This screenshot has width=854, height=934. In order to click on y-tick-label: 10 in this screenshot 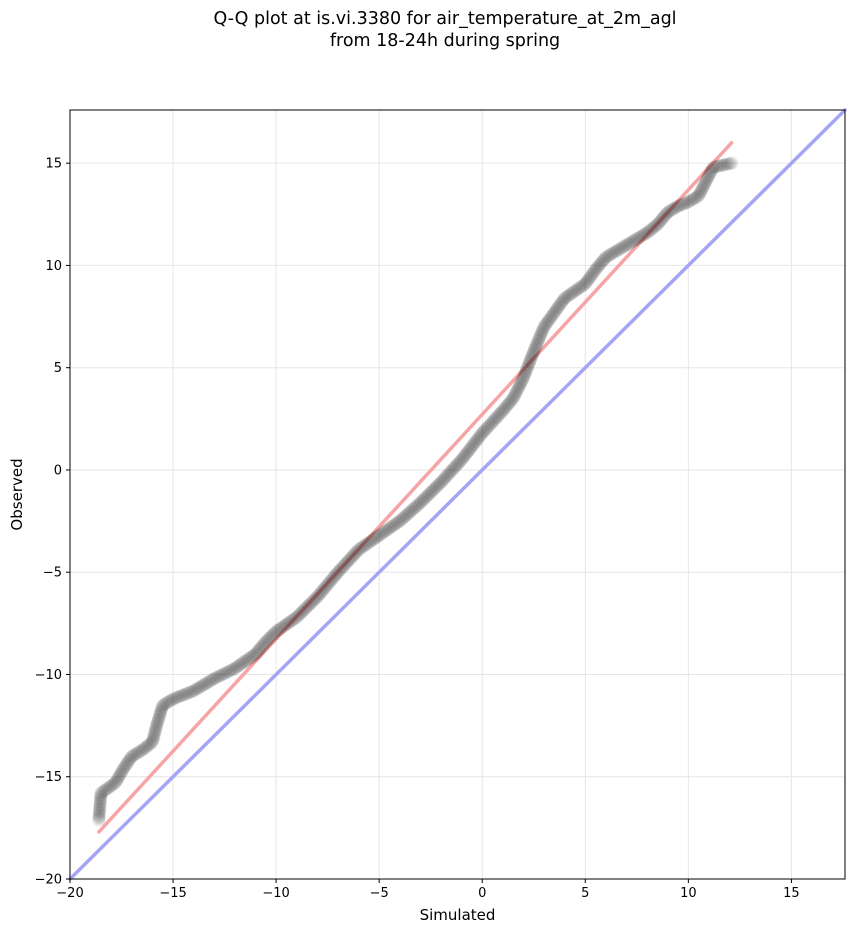, I will do `click(53, 266)`.